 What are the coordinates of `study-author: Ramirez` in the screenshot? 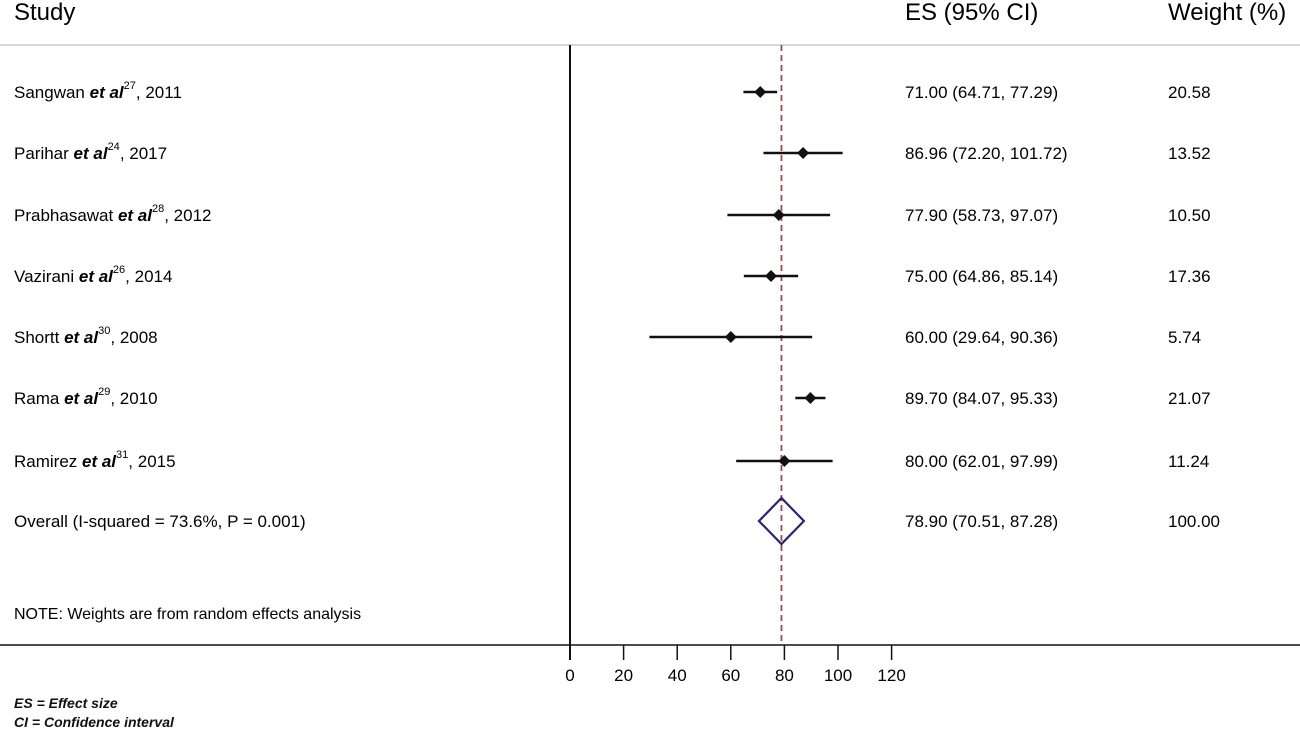 It's located at (48, 461).